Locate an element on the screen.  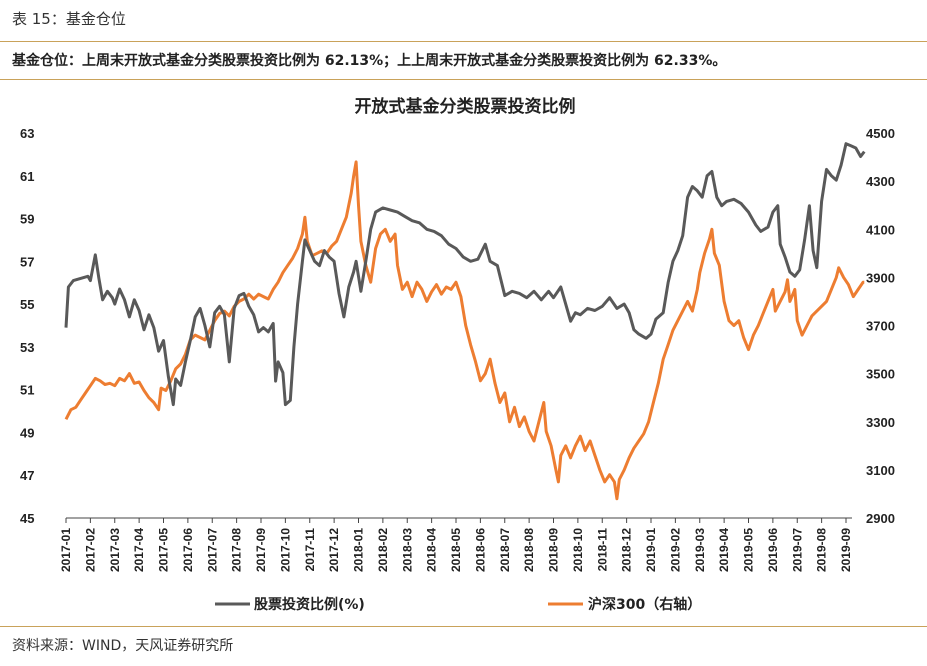
x-tick-label-12: 2018-01 is located at coordinates (359, 550).